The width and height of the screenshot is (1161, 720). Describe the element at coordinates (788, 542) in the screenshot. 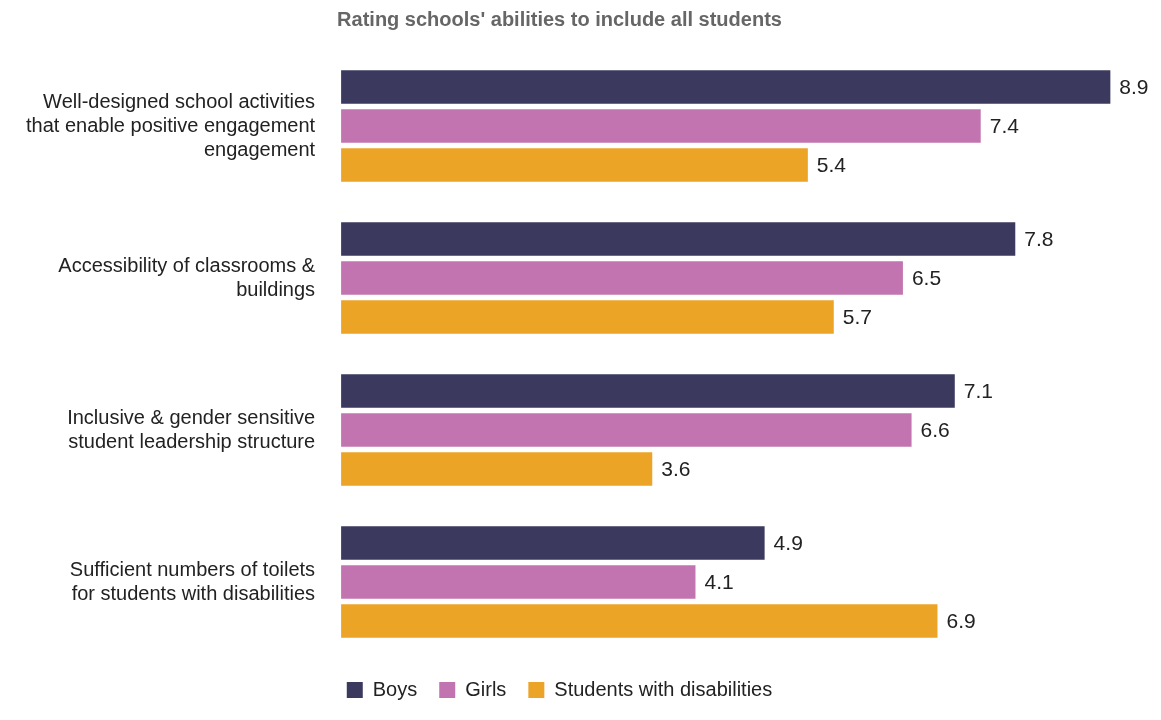

I see `data-label: 4.9` at that location.